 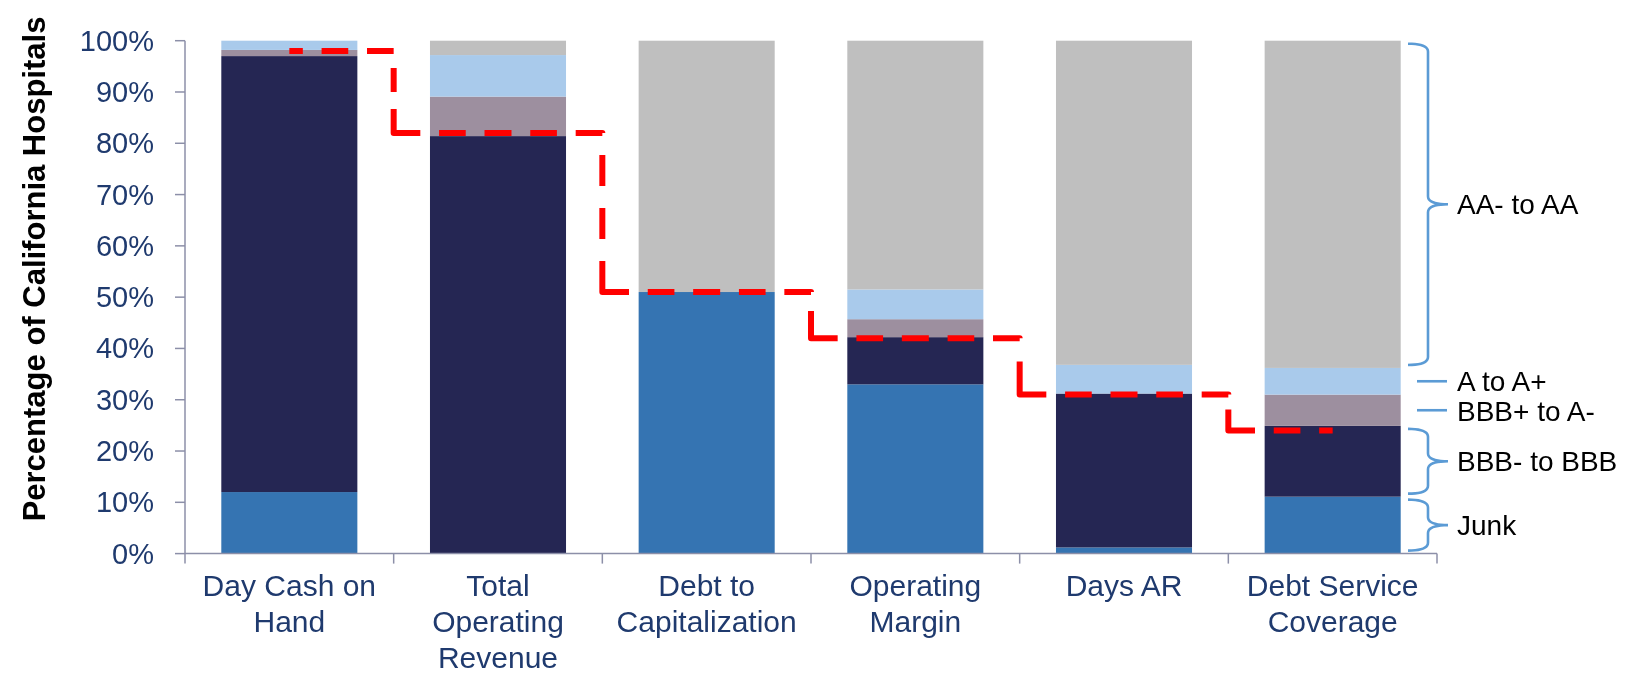 What do you see at coordinates (1502, 381) in the screenshot?
I see `text: A to A+` at bounding box center [1502, 381].